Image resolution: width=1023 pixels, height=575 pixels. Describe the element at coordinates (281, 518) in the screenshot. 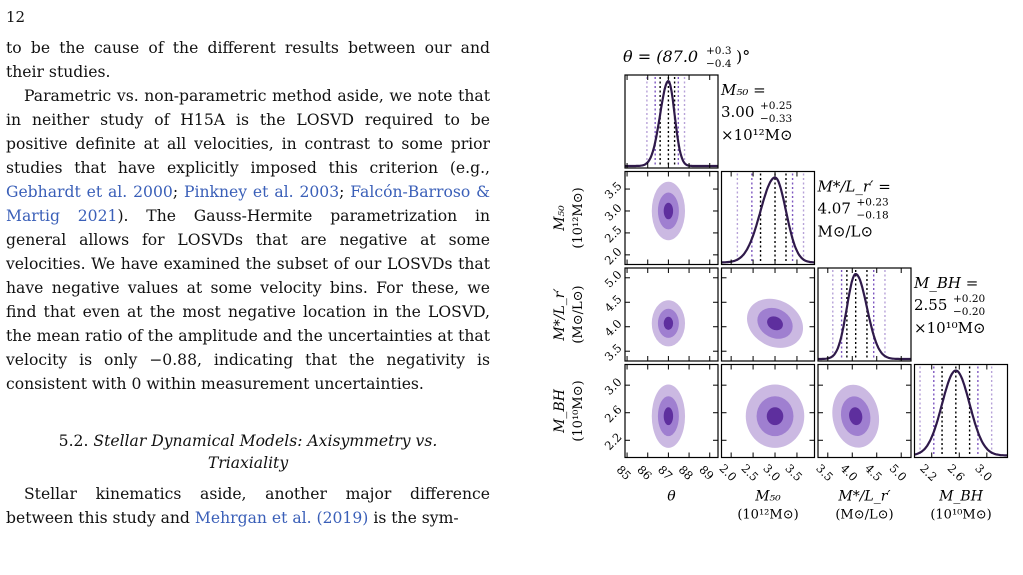

I see `citation-mehrgan: Mehrgan et al. (2019)` at that location.